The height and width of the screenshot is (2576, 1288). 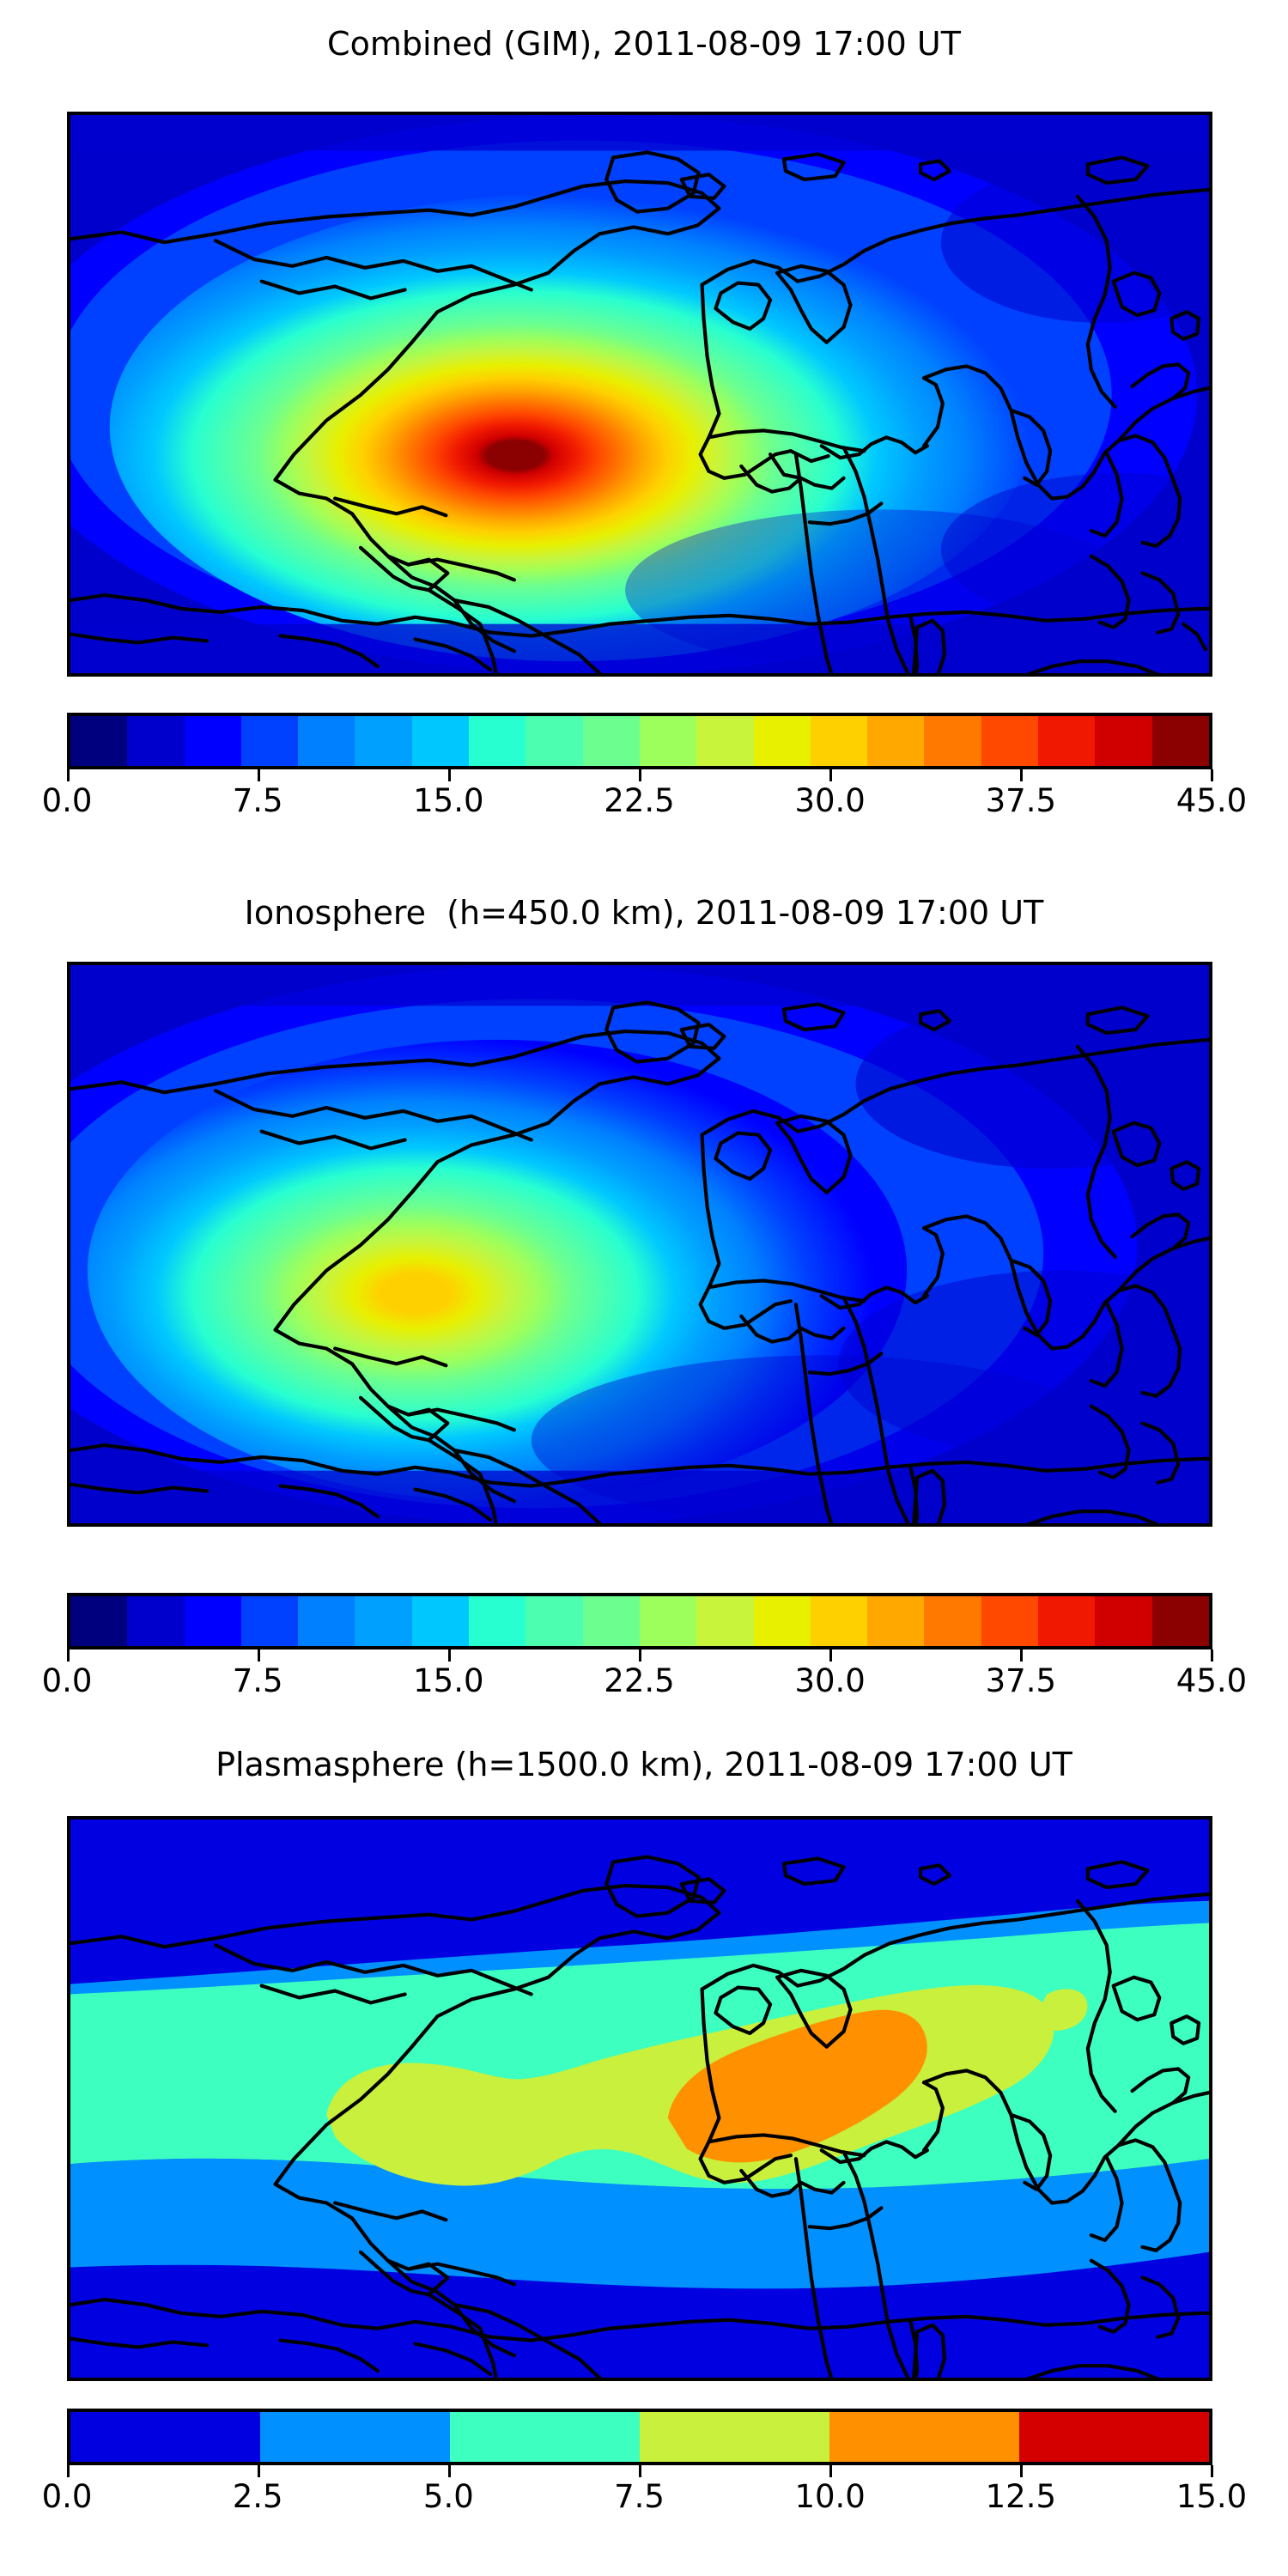 What do you see at coordinates (644, 44) in the screenshot?
I see `panel-title-combined-gim: Combined (GIM), 2011-08-09 17:00 UT` at bounding box center [644, 44].